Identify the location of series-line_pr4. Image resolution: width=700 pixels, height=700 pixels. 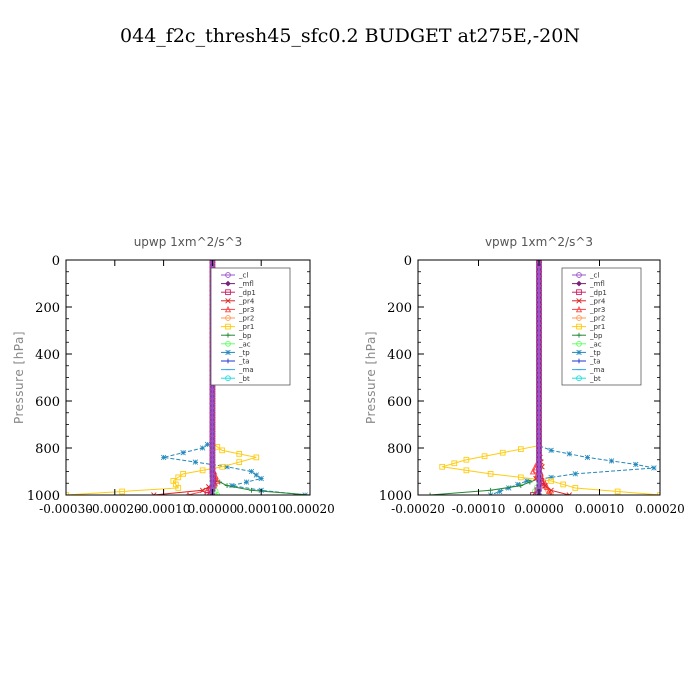
(184, 377).